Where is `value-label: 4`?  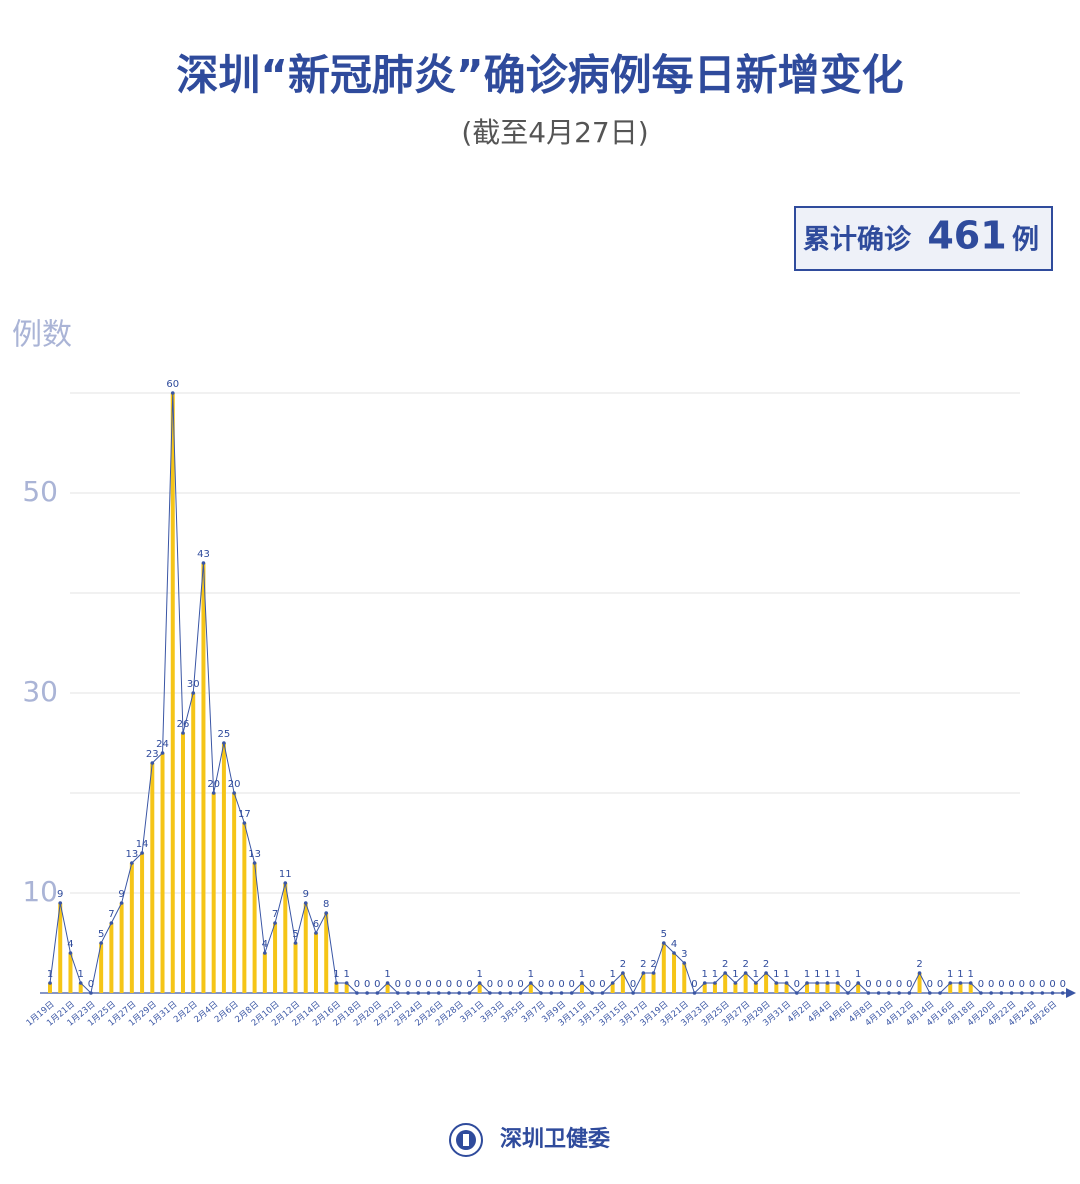
value-label: 4 is located at coordinates (265, 944).